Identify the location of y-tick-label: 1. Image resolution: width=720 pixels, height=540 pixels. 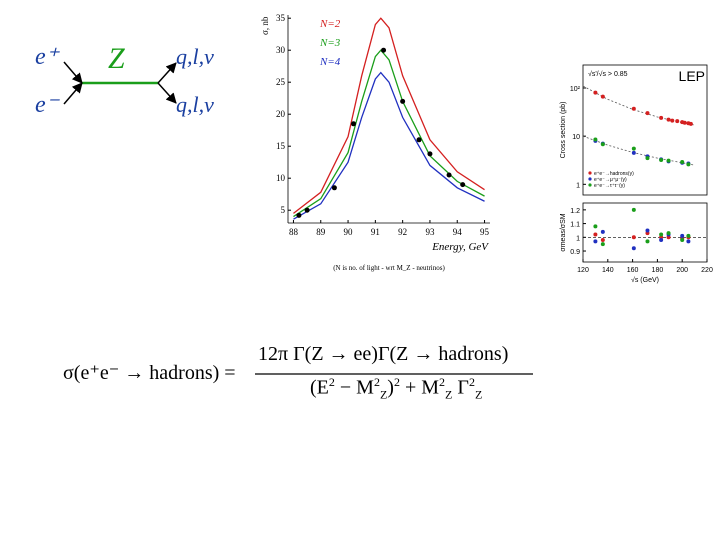
(578, 185).